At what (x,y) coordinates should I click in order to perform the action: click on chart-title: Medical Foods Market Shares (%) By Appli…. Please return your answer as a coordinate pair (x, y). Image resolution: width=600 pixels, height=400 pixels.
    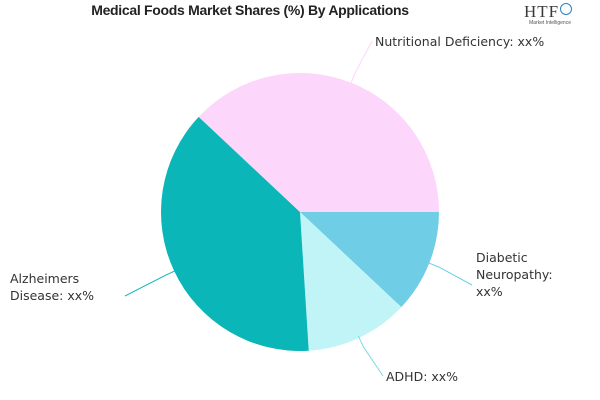
    Looking at the image, I should click on (250, 10).